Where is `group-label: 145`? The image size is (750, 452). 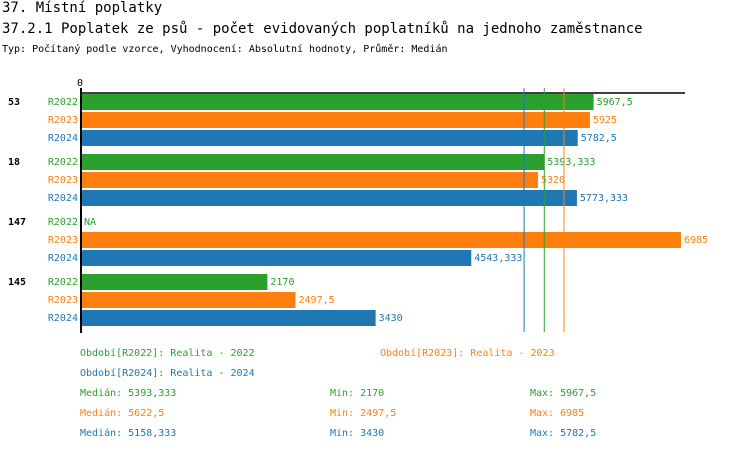 group-label: 145 is located at coordinates (17, 282).